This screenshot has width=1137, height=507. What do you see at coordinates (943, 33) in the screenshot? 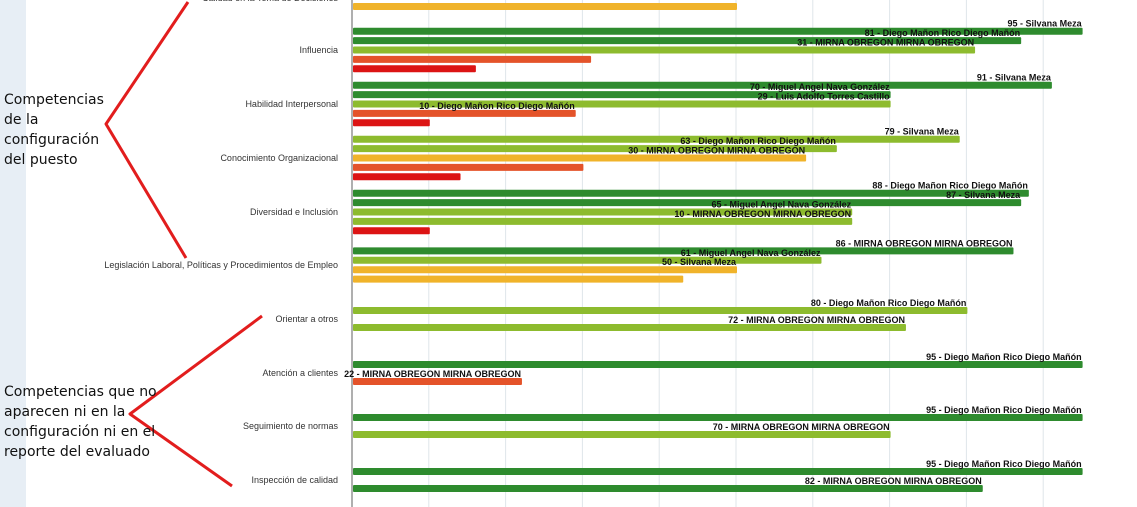
I see `data-label: 81 - Diego Mañon Rico Diego Mañón` at bounding box center [943, 33].